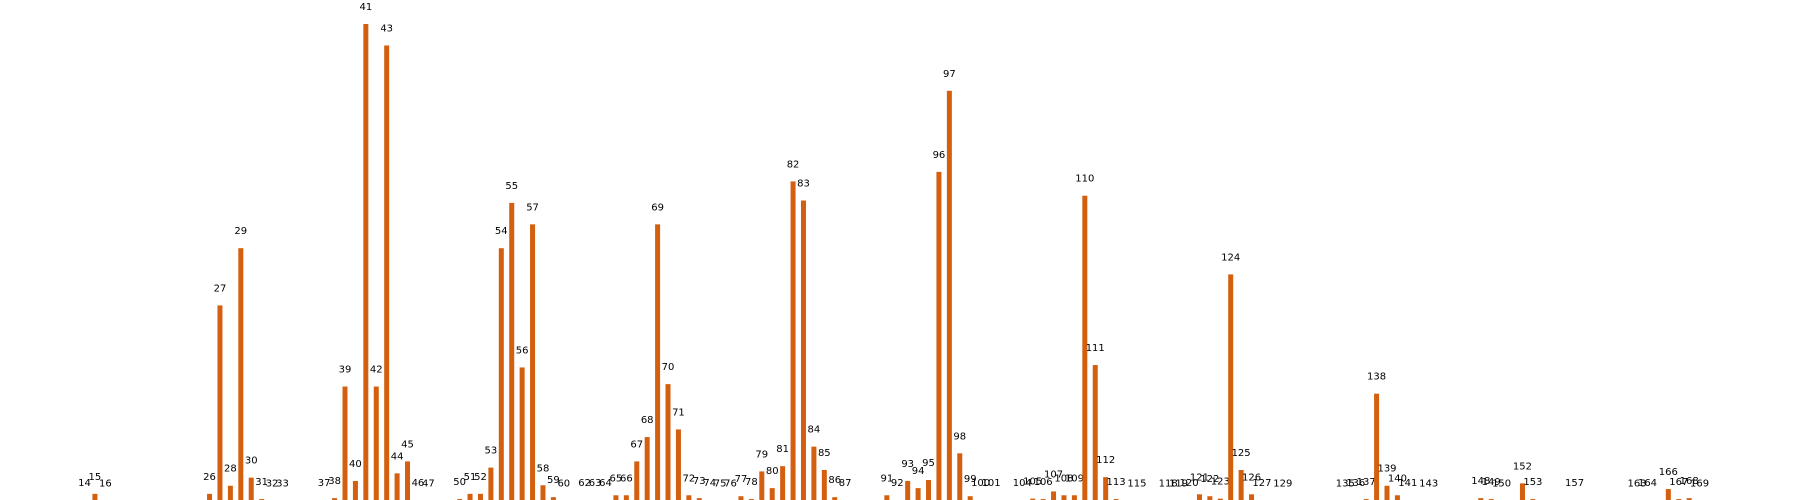 The image size is (1800, 500). I want to click on bar-label-46: 46, so click(418, 483).